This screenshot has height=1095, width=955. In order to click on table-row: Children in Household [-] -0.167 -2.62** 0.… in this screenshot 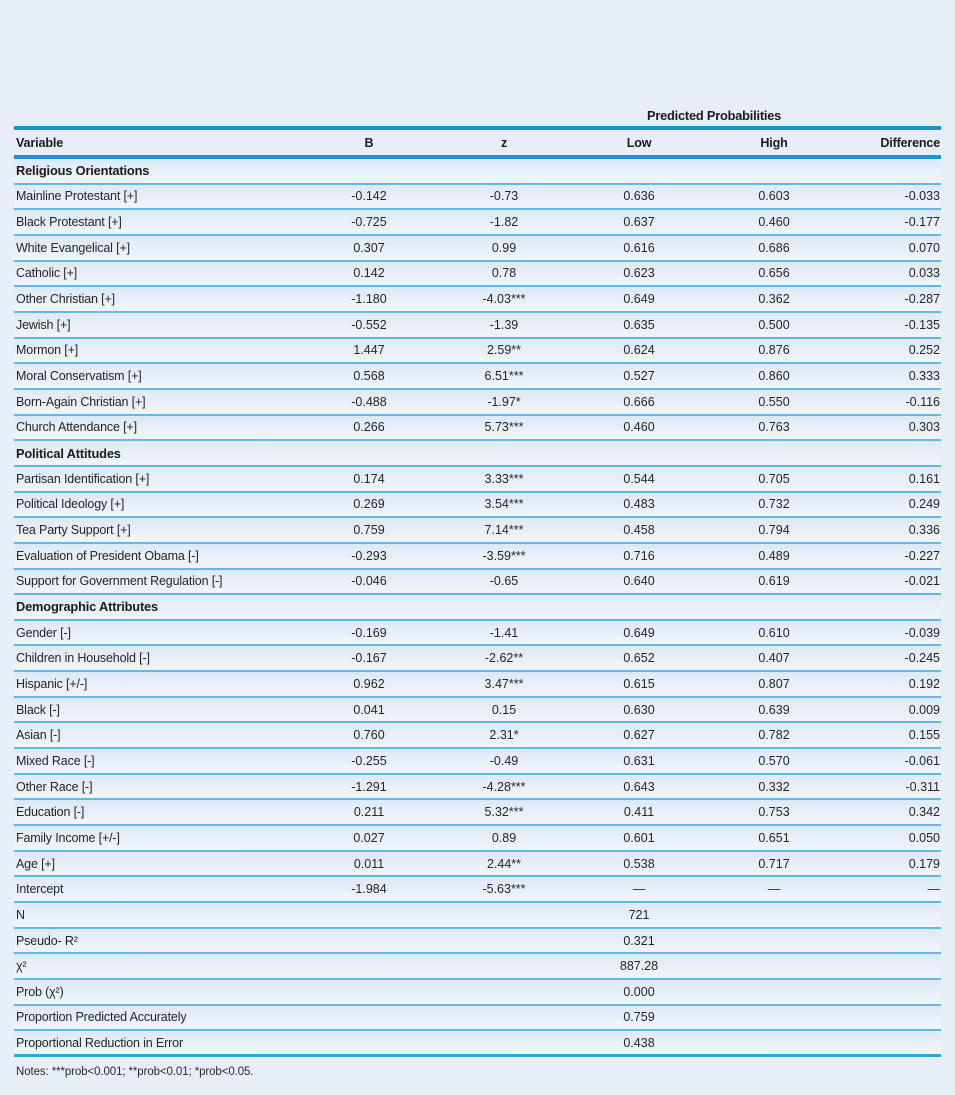, I will do `click(477, 659)`.